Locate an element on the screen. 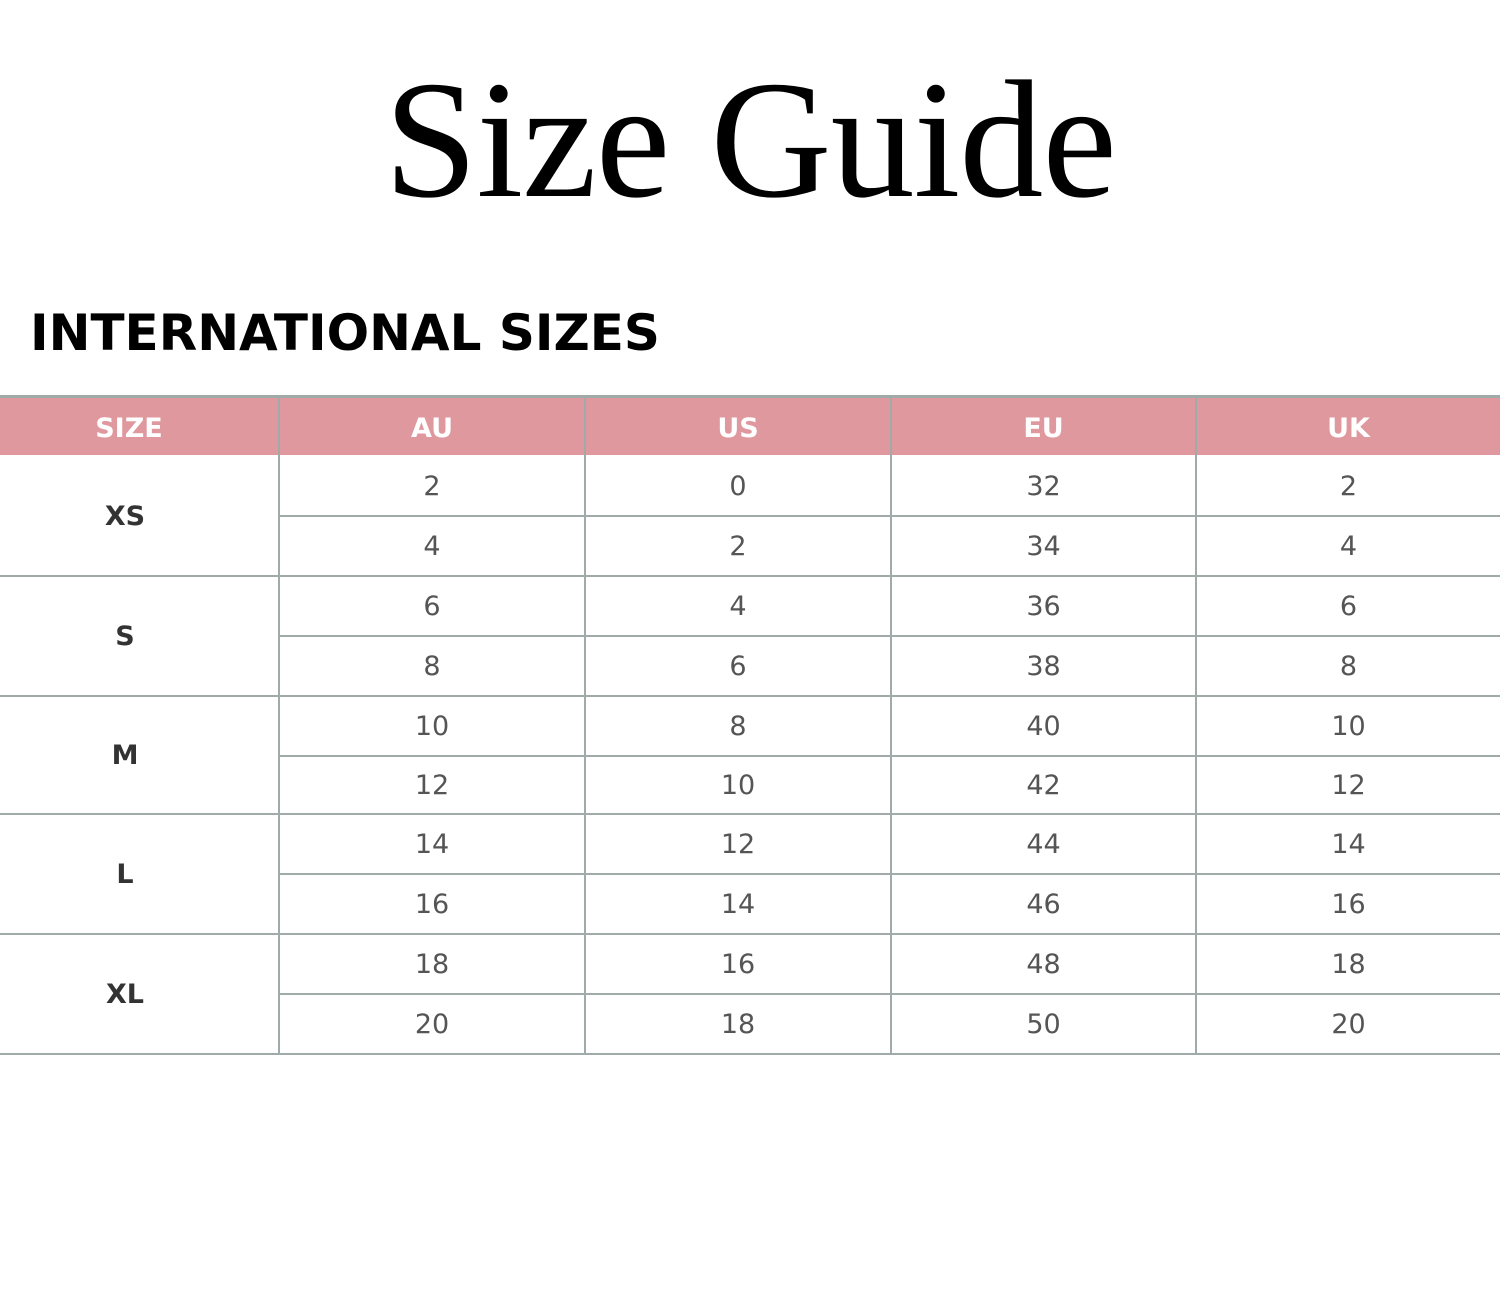 The height and width of the screenshot is (1300, 1500). section-heading: INTERNATIONAL SIZES is located at coordinates (345, 333).